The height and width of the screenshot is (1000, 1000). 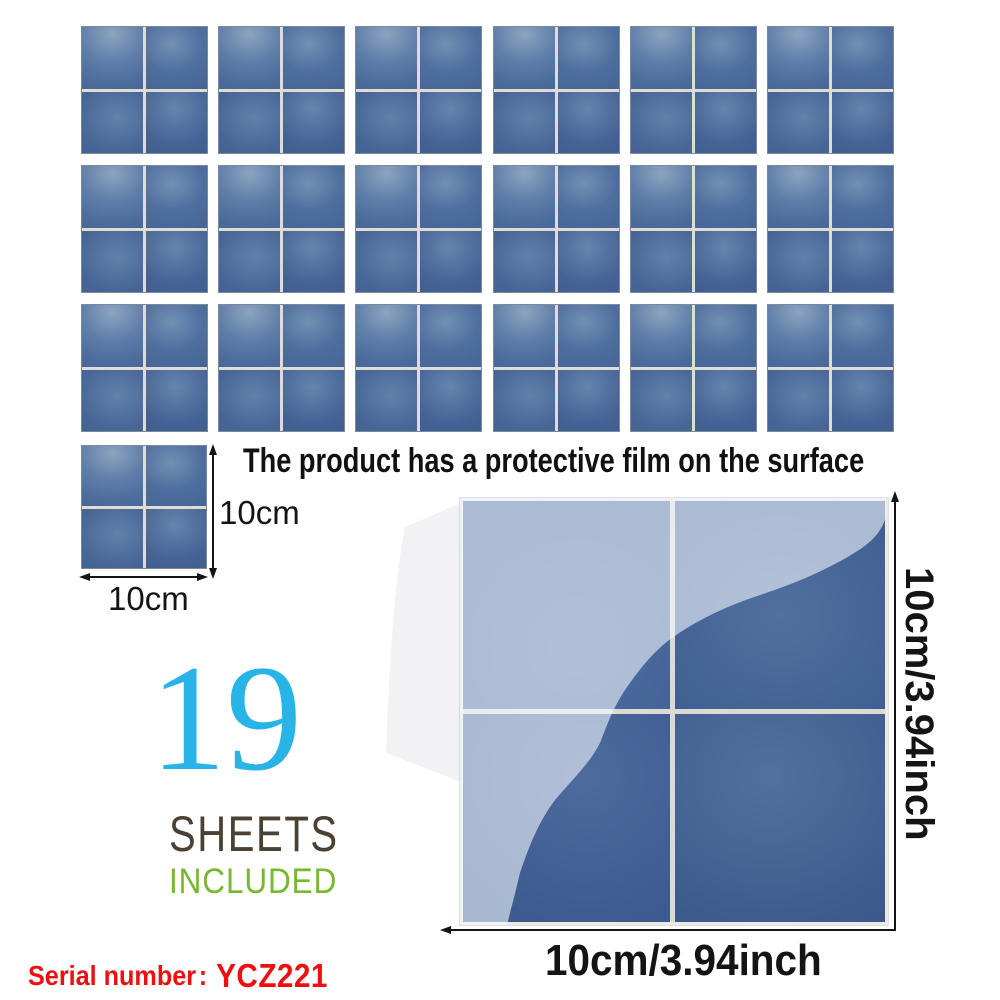 I want to click on big-height-dimension-line, so click(x=895, y=713).